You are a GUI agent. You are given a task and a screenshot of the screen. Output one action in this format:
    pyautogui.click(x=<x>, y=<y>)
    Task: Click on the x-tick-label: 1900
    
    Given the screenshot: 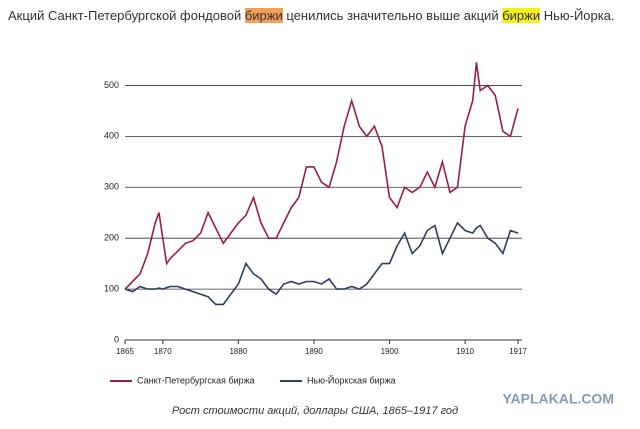 What is the action you would take?
    pyautogui.click(x=390, y=351)
    